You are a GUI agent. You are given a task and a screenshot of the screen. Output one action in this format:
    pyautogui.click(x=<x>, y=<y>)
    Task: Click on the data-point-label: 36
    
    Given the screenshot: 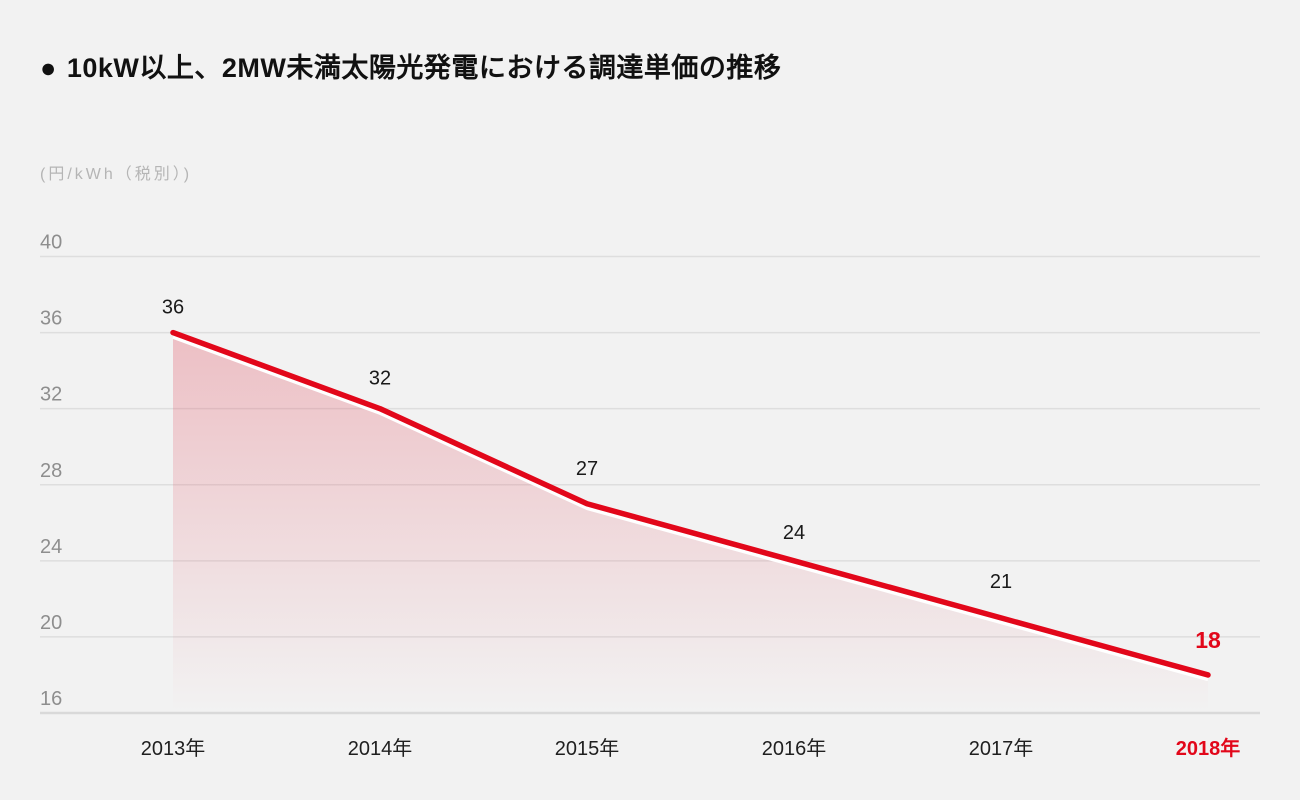 What is the action you would take?
    pyautogui.click(x=173, y=308)
    